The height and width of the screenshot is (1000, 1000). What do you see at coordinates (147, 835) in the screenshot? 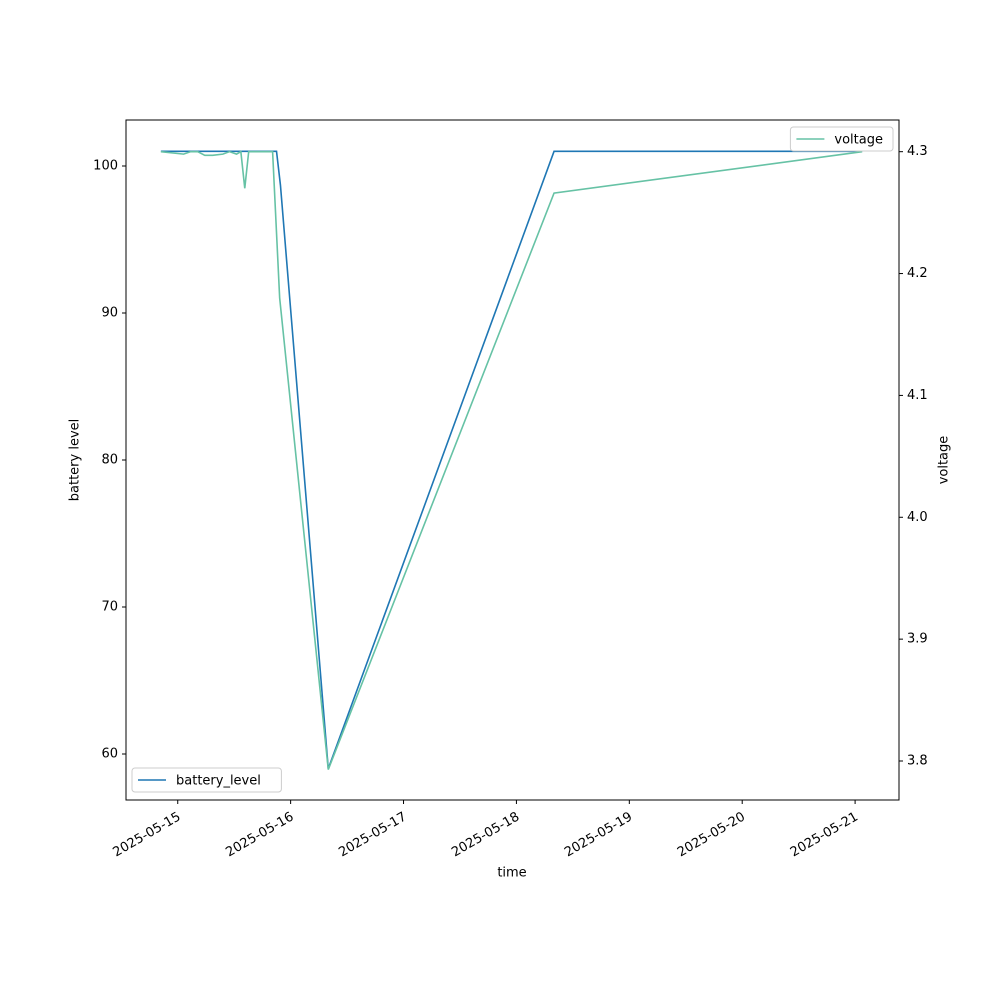
I see `x-tick-label: 2025-05-15` at bounding box center [147, 835].